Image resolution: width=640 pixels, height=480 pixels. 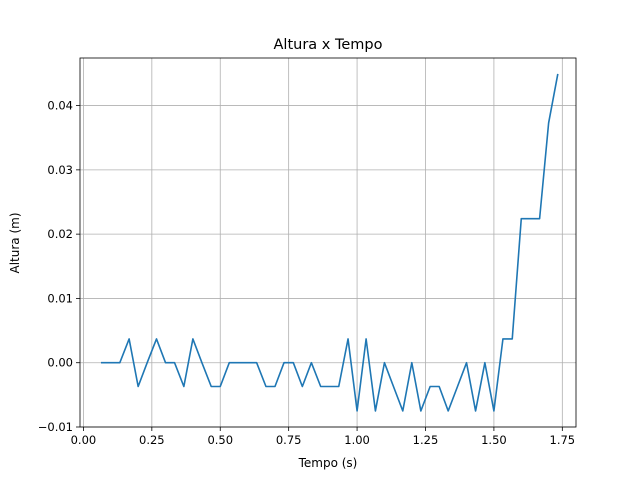 I want to click on y-tick-label: 0.03, so click(x=60, y=170).